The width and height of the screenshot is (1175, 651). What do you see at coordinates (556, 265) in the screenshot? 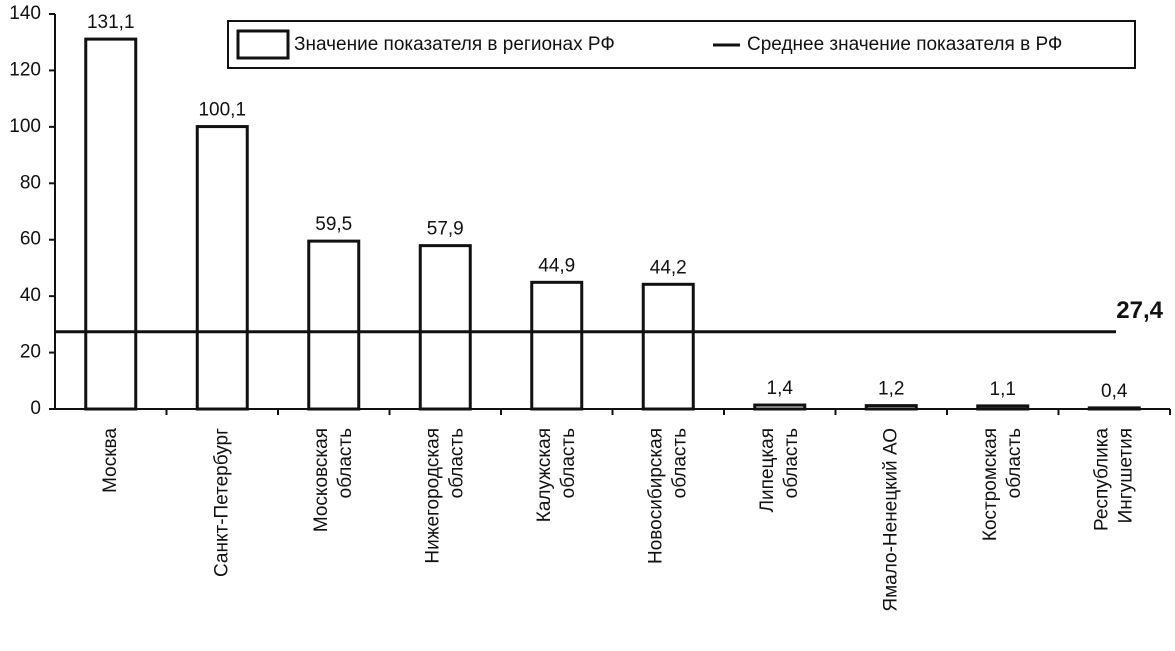
I see `value-label: 44,9` at bounding box center [556, 265].